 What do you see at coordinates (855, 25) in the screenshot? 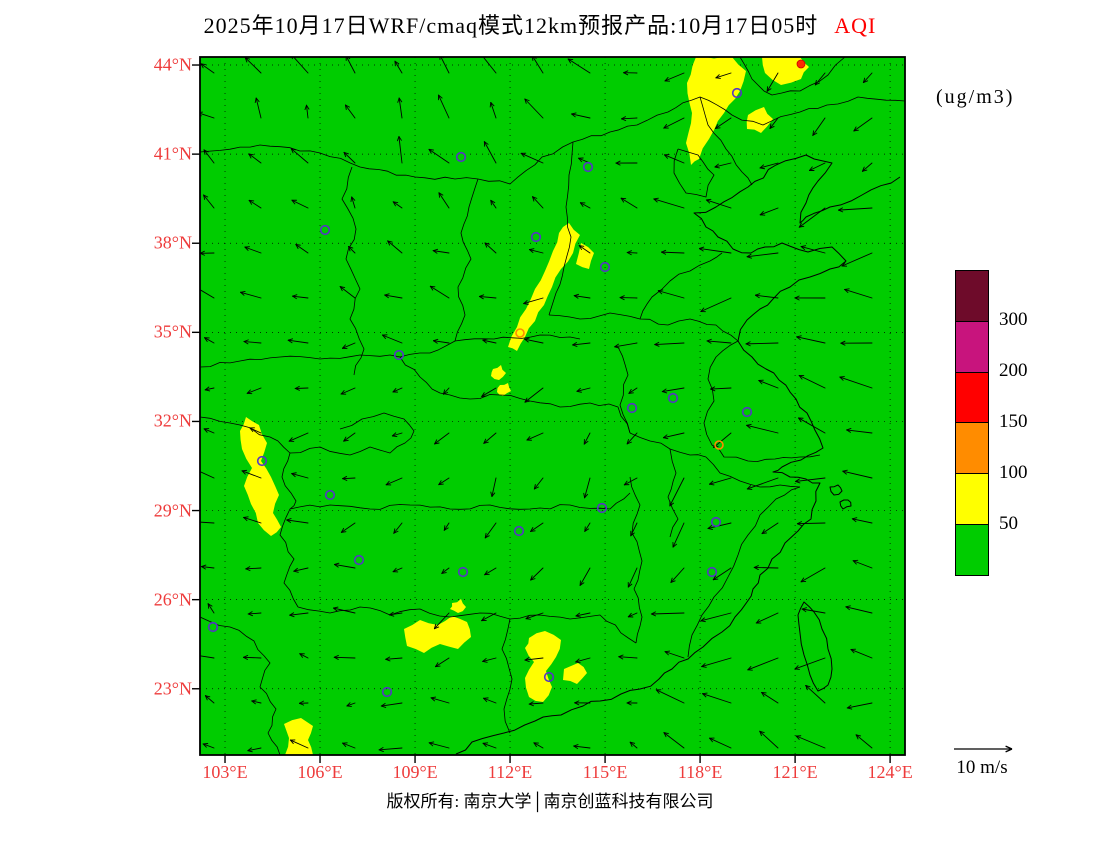
I see `chart-species-label: AQI` at bounding box center [855, 25].